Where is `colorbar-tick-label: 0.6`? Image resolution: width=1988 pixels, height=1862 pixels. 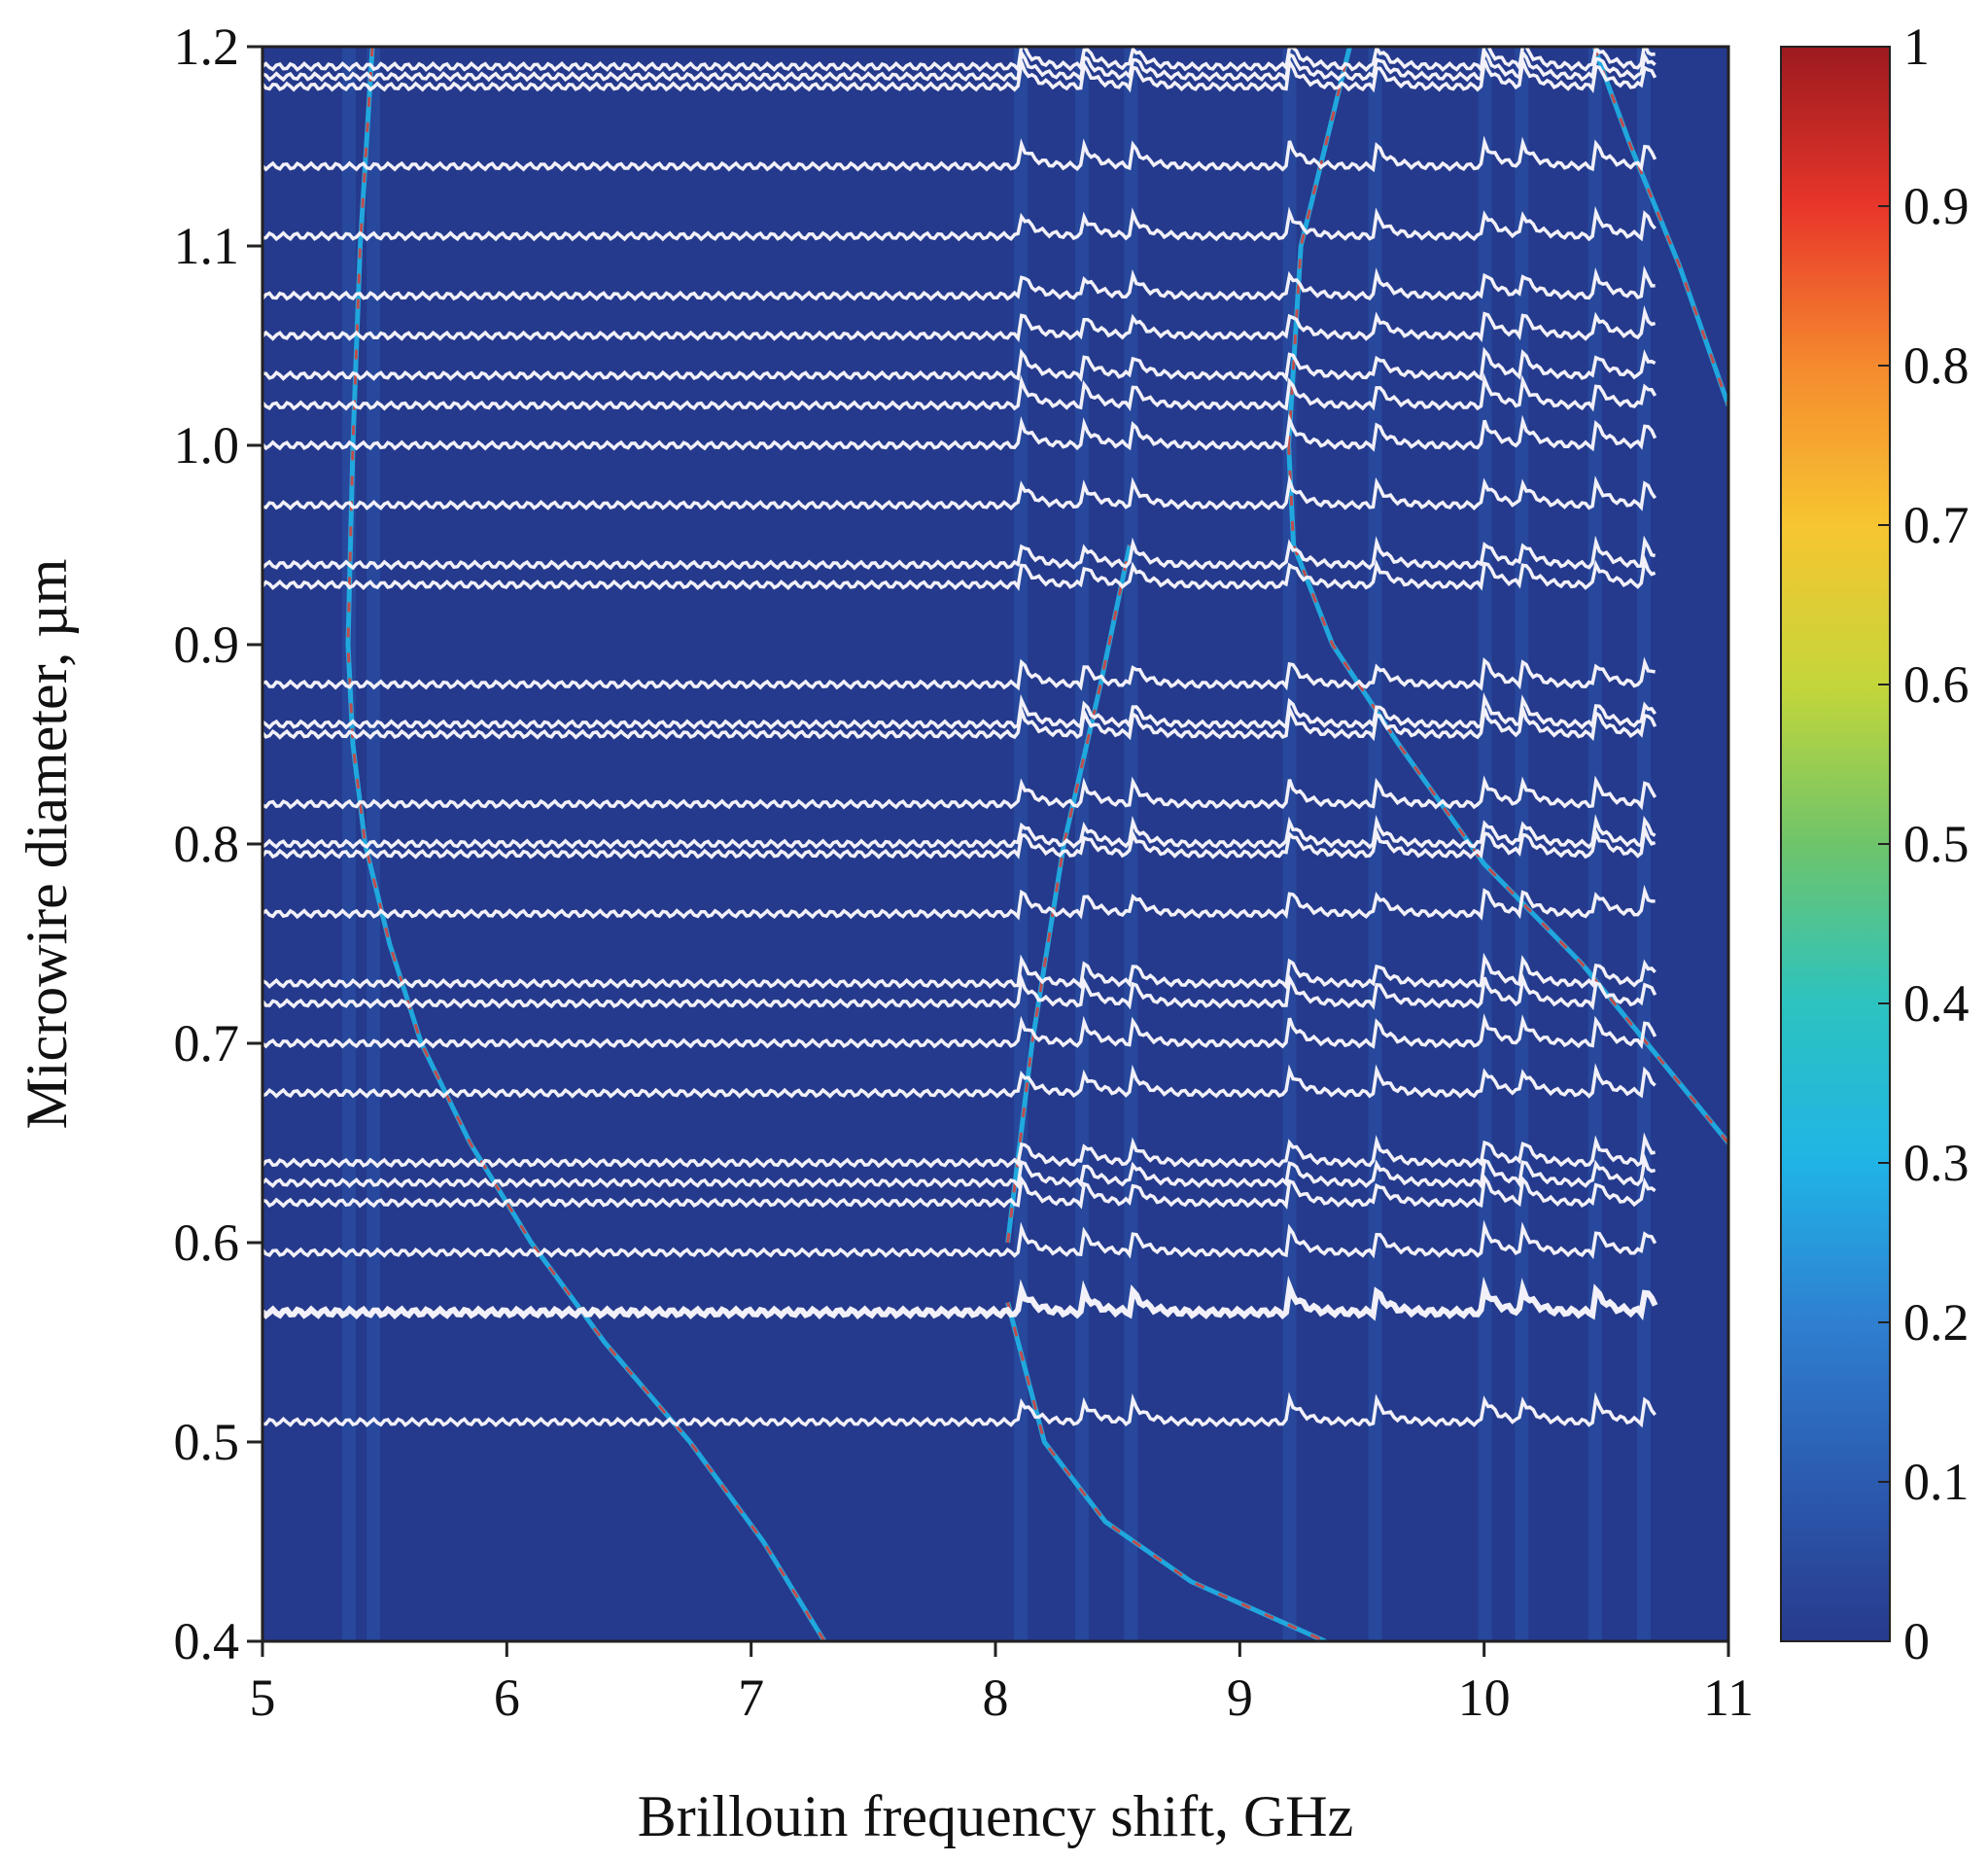
colorbar-tick-label: 0.6 is located at coordinates (1937, 684).